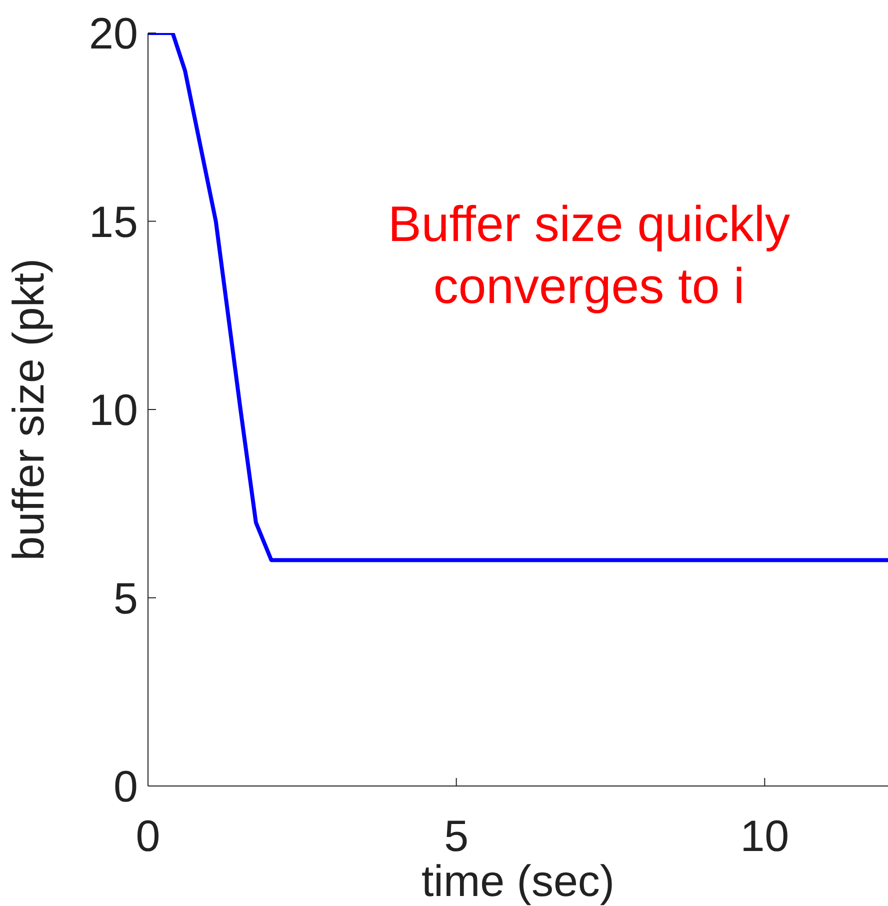  I want to click on annotation: Buffer size quickly, so click(589, 224).